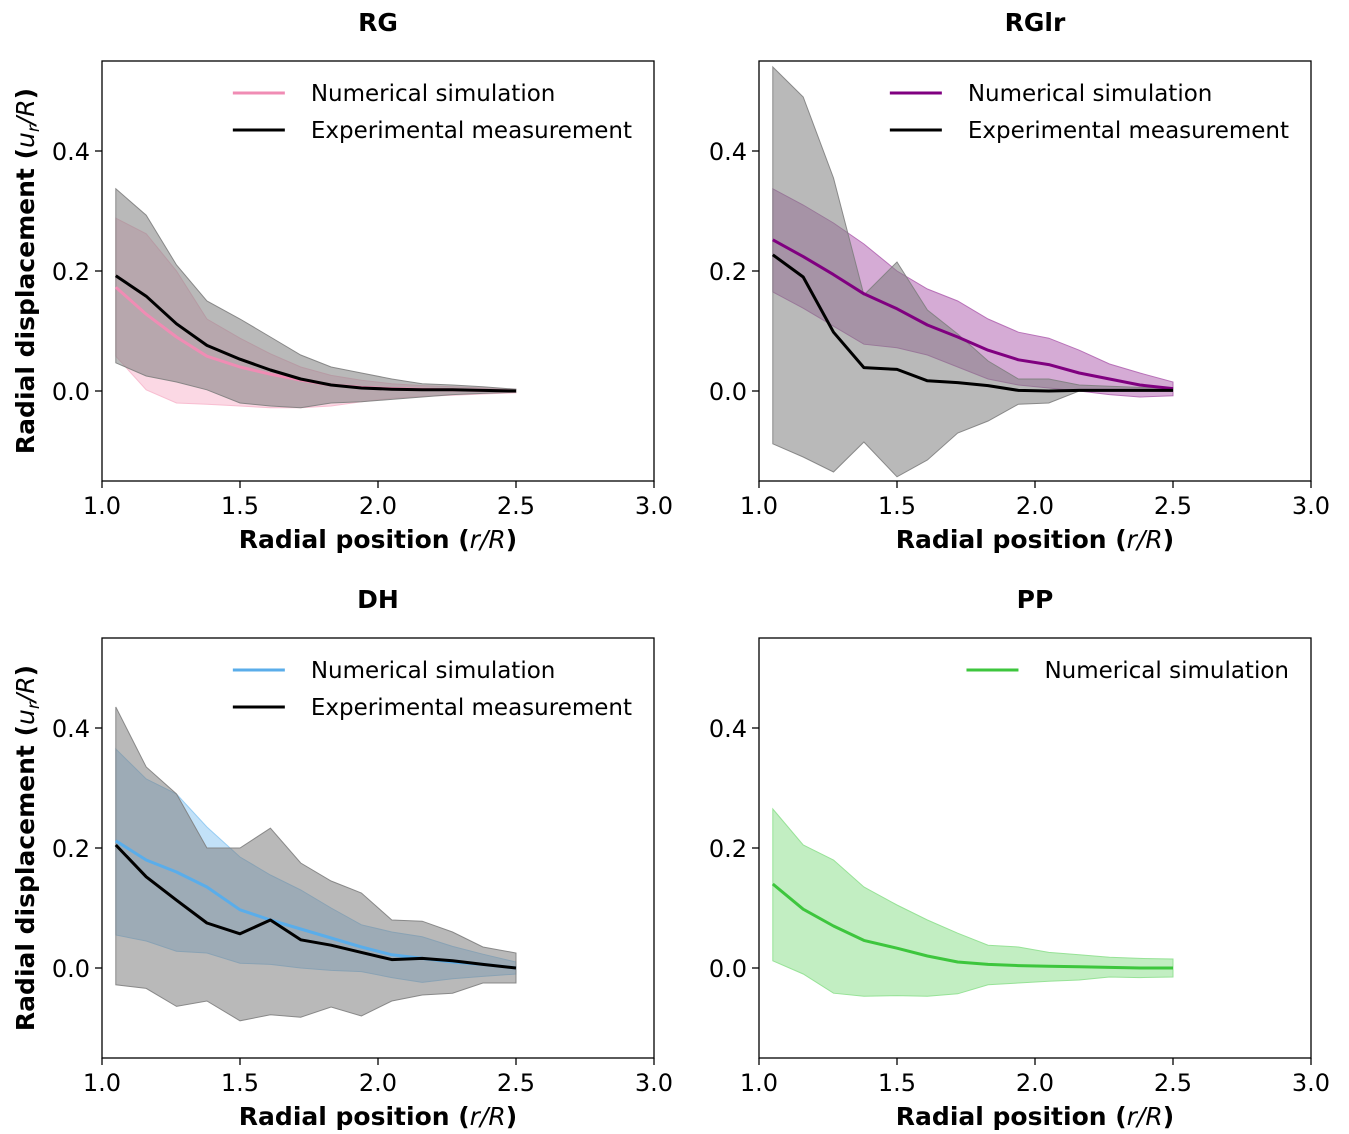 The width and height of the screenshot is (1349, 1134). I want to click on panel-title: RG, so click(378, 22).